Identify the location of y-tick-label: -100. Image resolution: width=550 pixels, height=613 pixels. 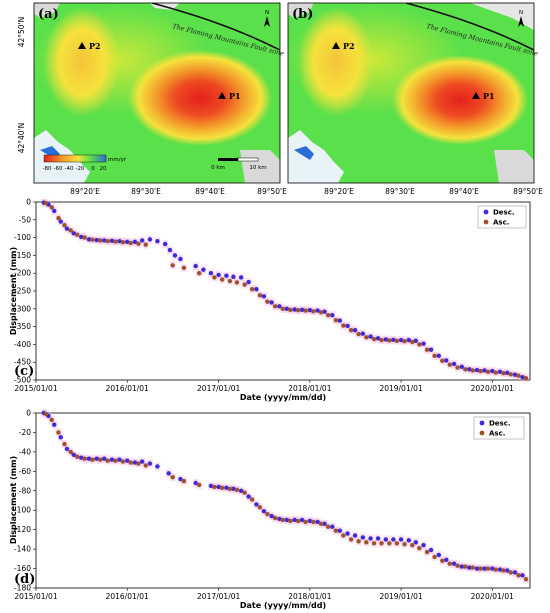
(22, 237).